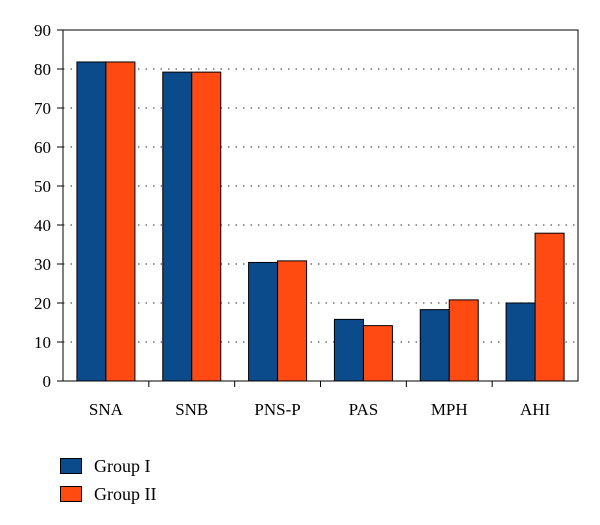  Describe the element at coordinates (42, 69) in the screenshot. I see `y-tick-label-80: 80` at that location.